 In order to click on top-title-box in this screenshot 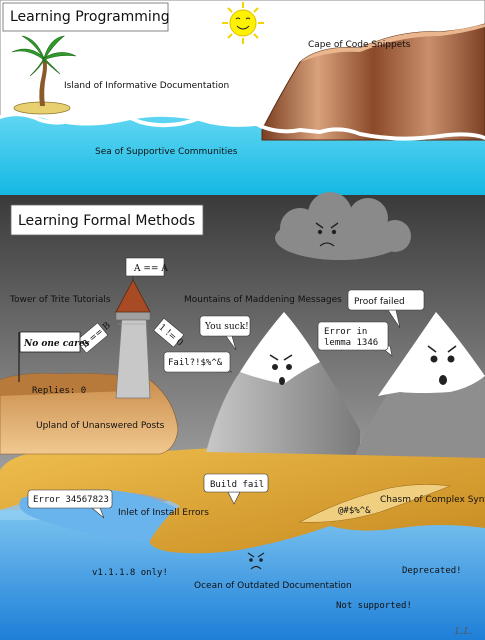, I will do `click(85, 17)`.